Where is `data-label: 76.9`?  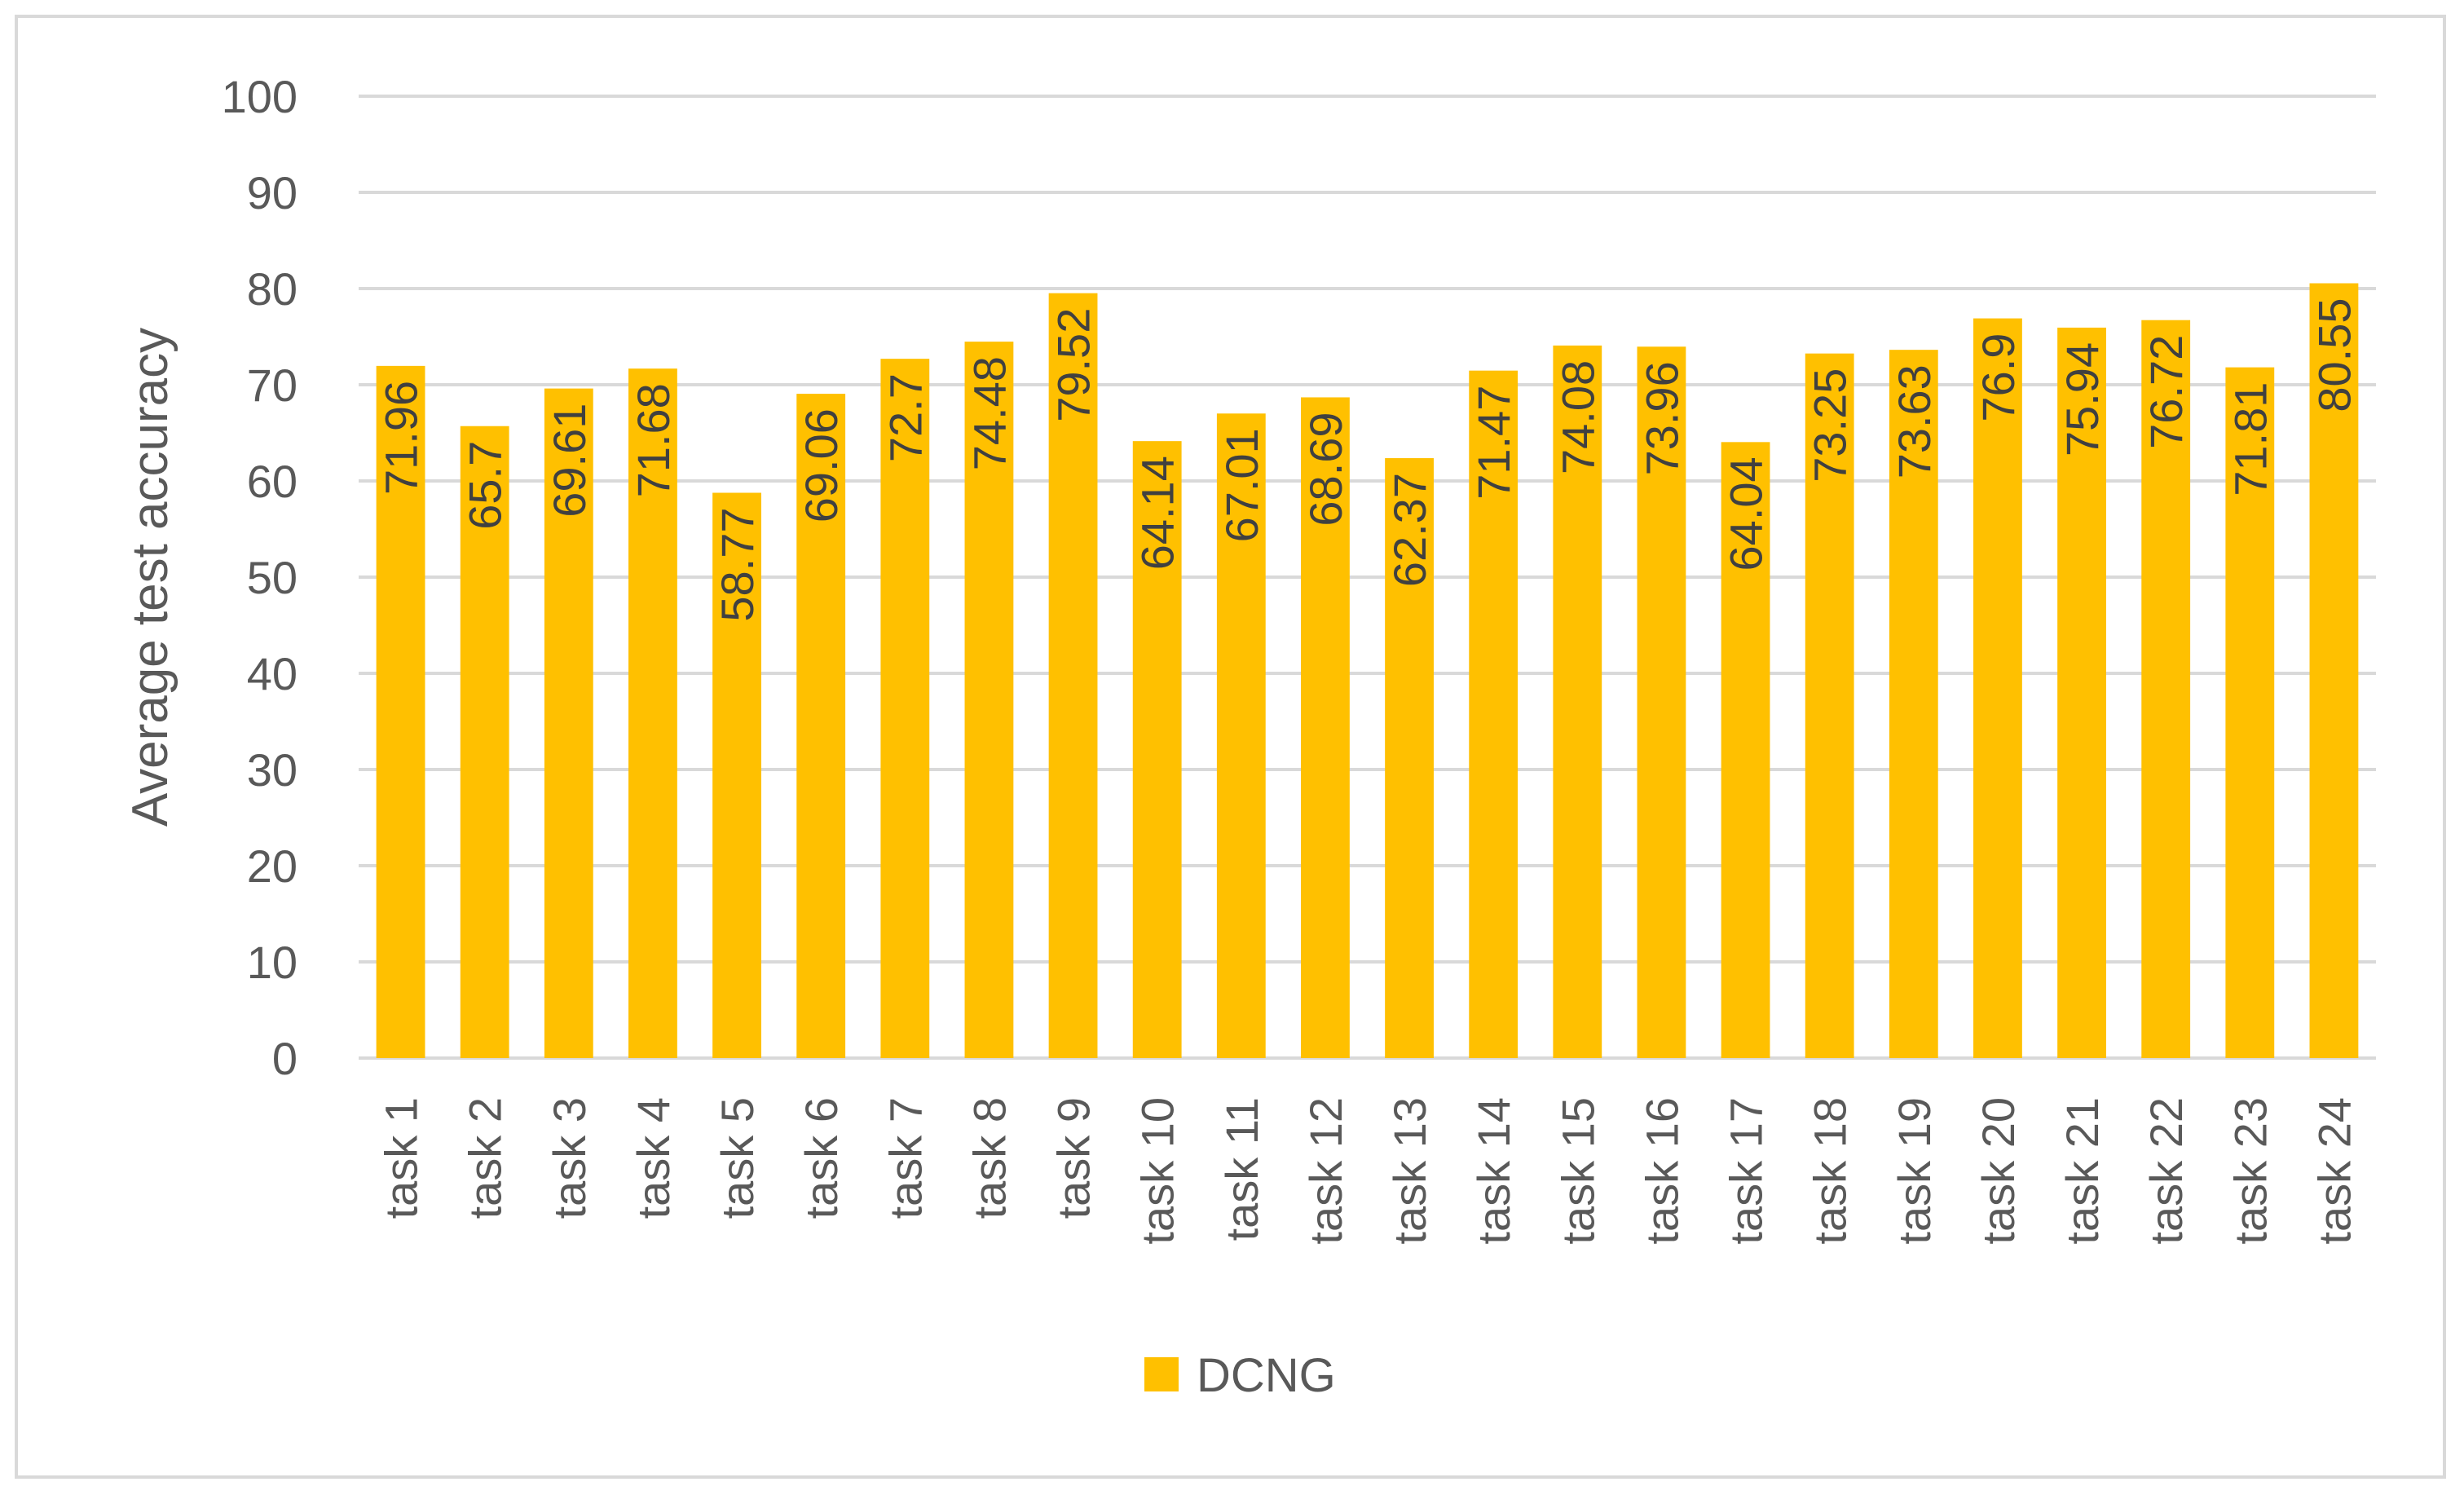 data-label: 76.9 is located at coordinates (1998, 377).